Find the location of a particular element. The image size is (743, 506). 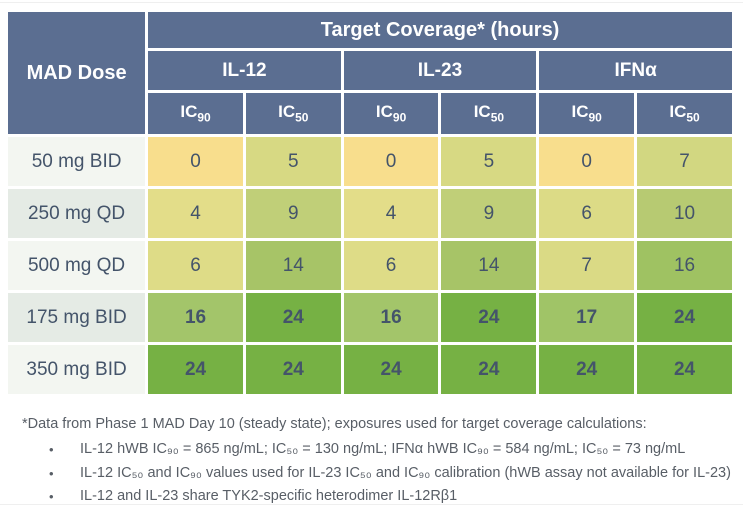

header-row-ic: IC90 IC50 IC90 IC50 IC90 IC50 is located at coordinates (370, 113).